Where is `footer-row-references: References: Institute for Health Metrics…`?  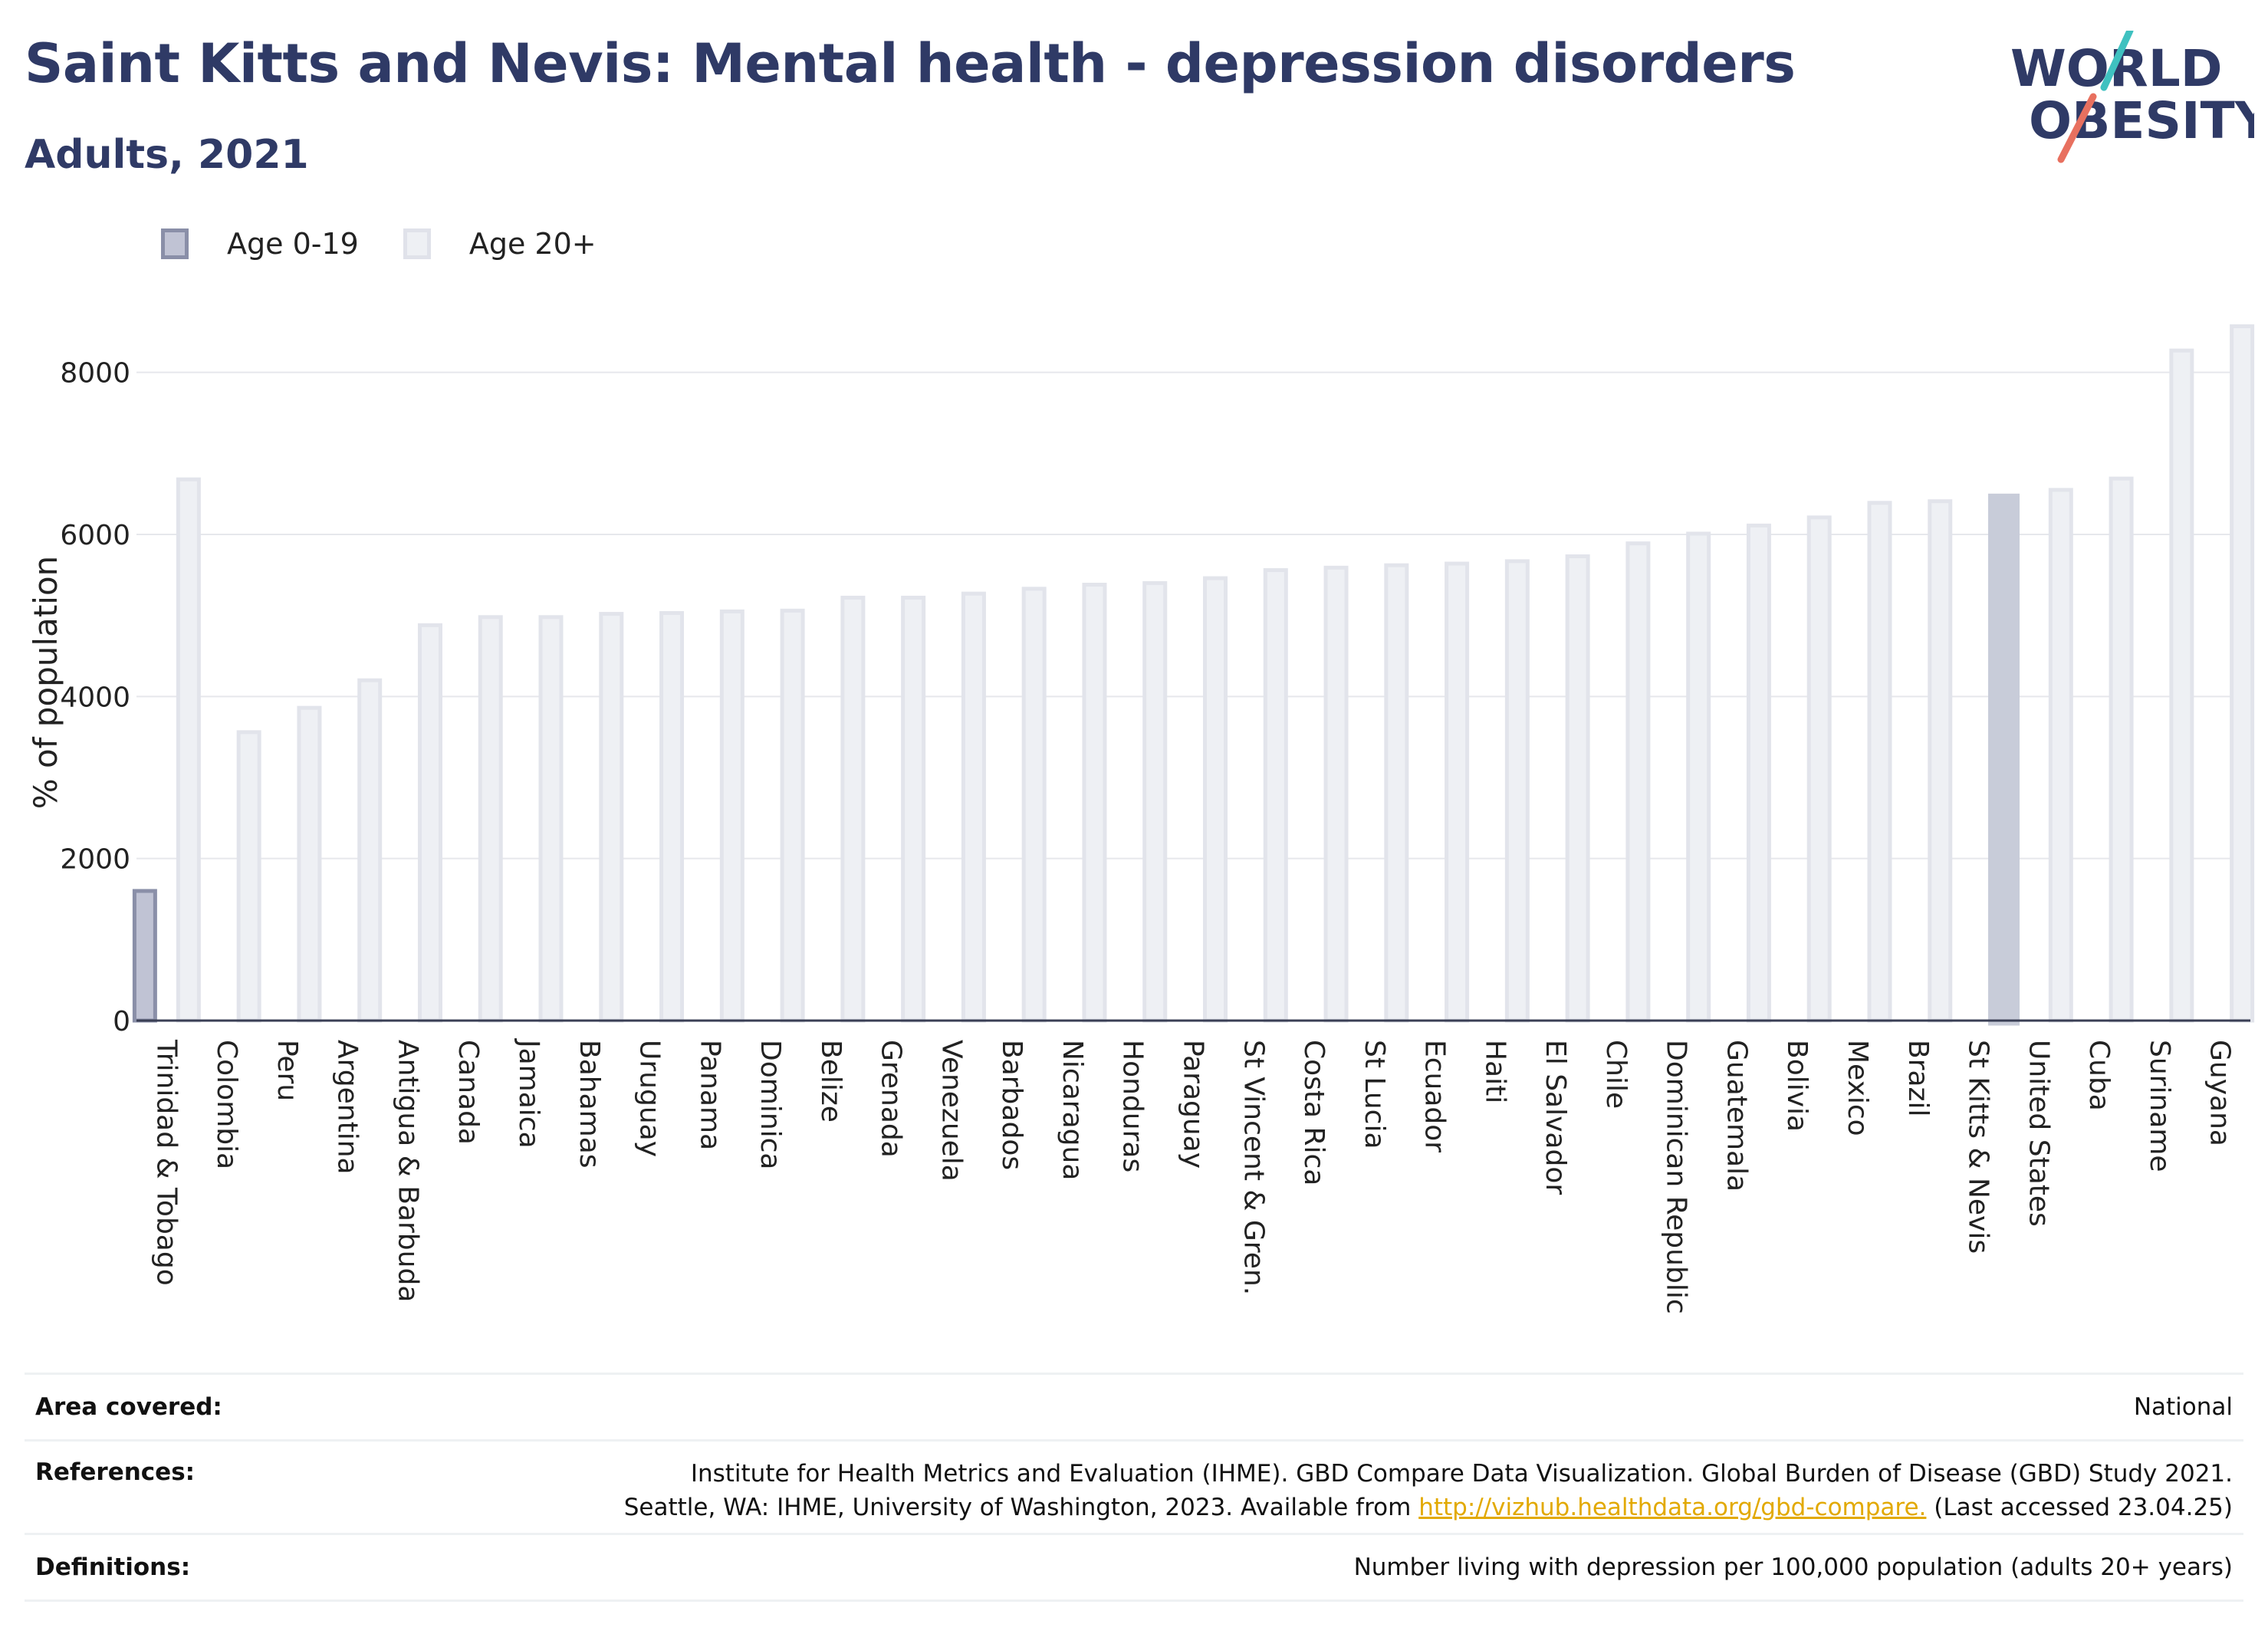 footer-row-references: References: Institute for Health Metrics… is located at coordinates (1134, 1486).